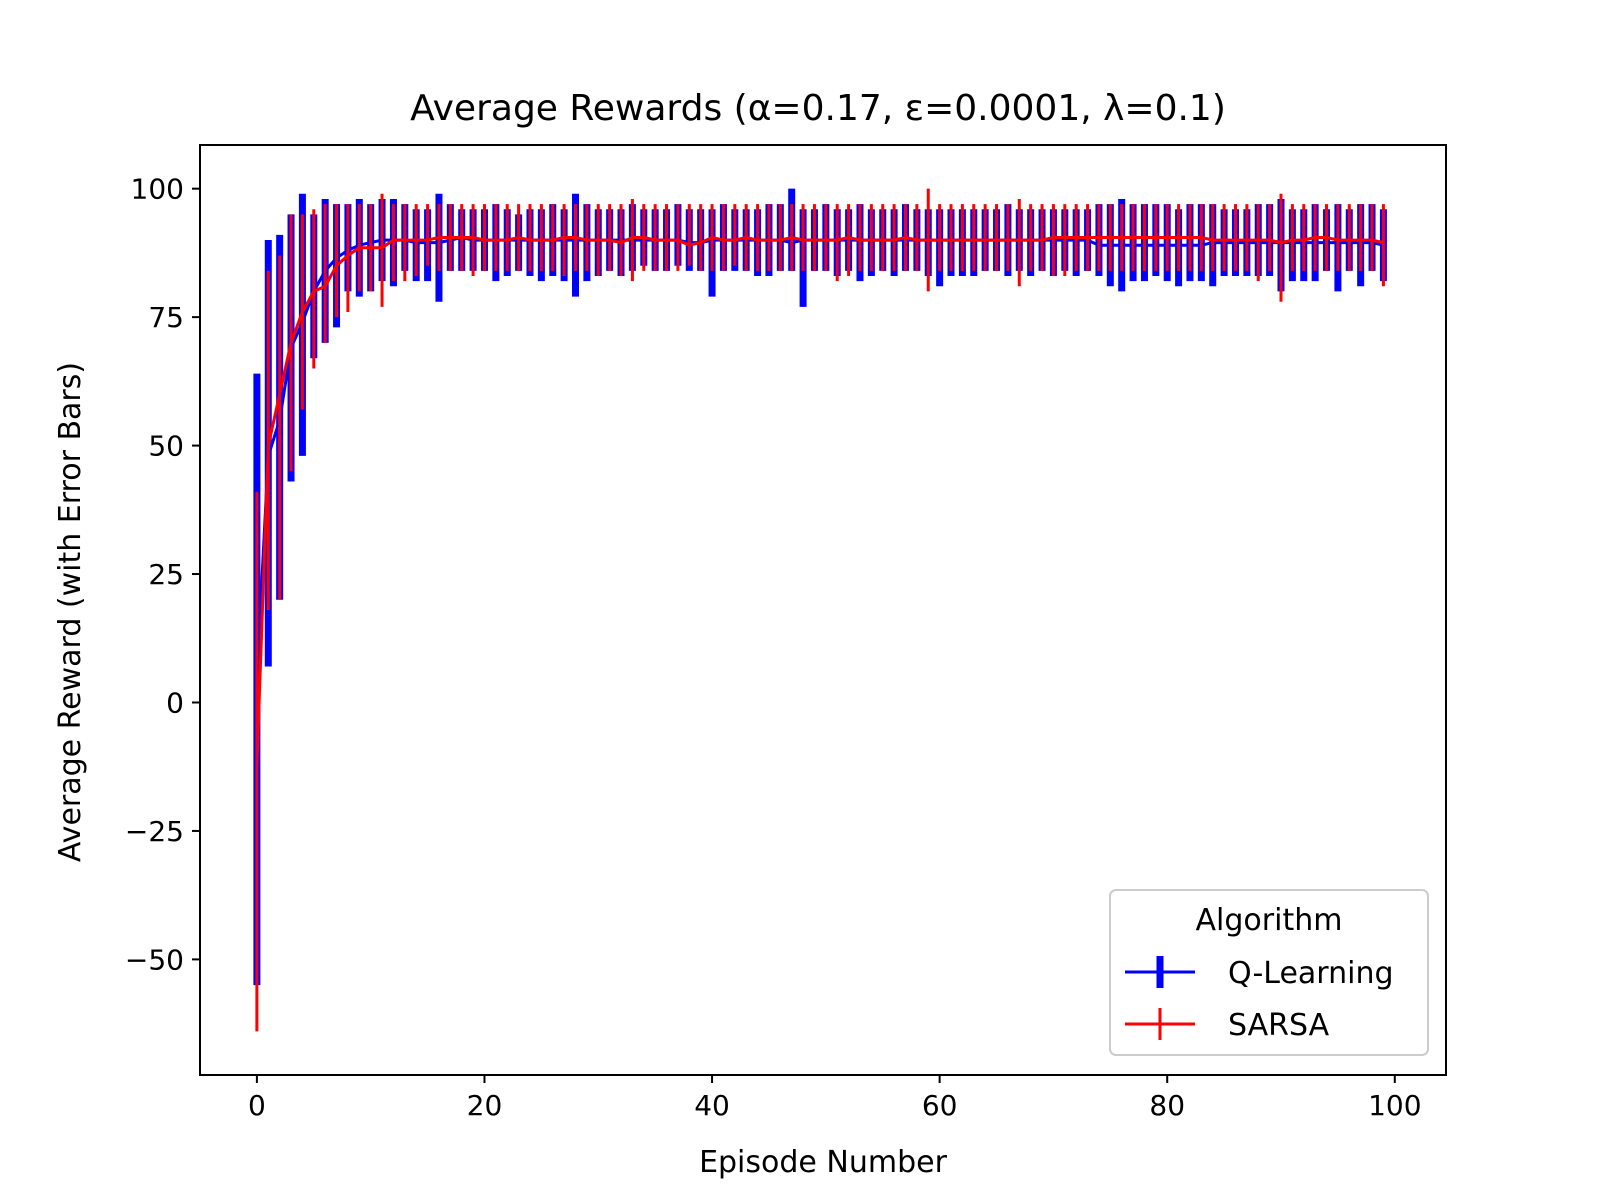  What do you see at coordinates (823, 1162) in the screenshot?
I see `x-axis-label: Episode Number` at bounding box center [823, 1162].